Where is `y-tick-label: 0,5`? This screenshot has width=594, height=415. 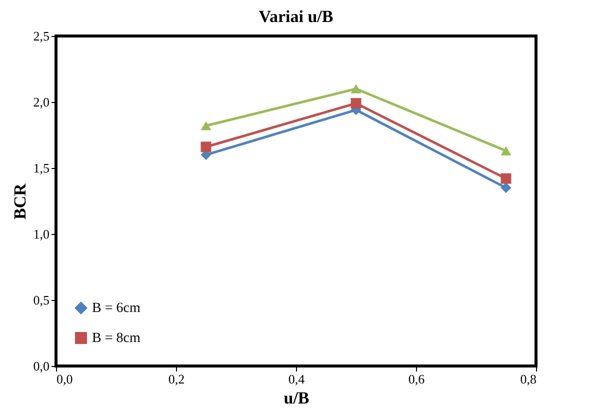
y-tick-label: 0,5 is located at coordinates (41, 300).